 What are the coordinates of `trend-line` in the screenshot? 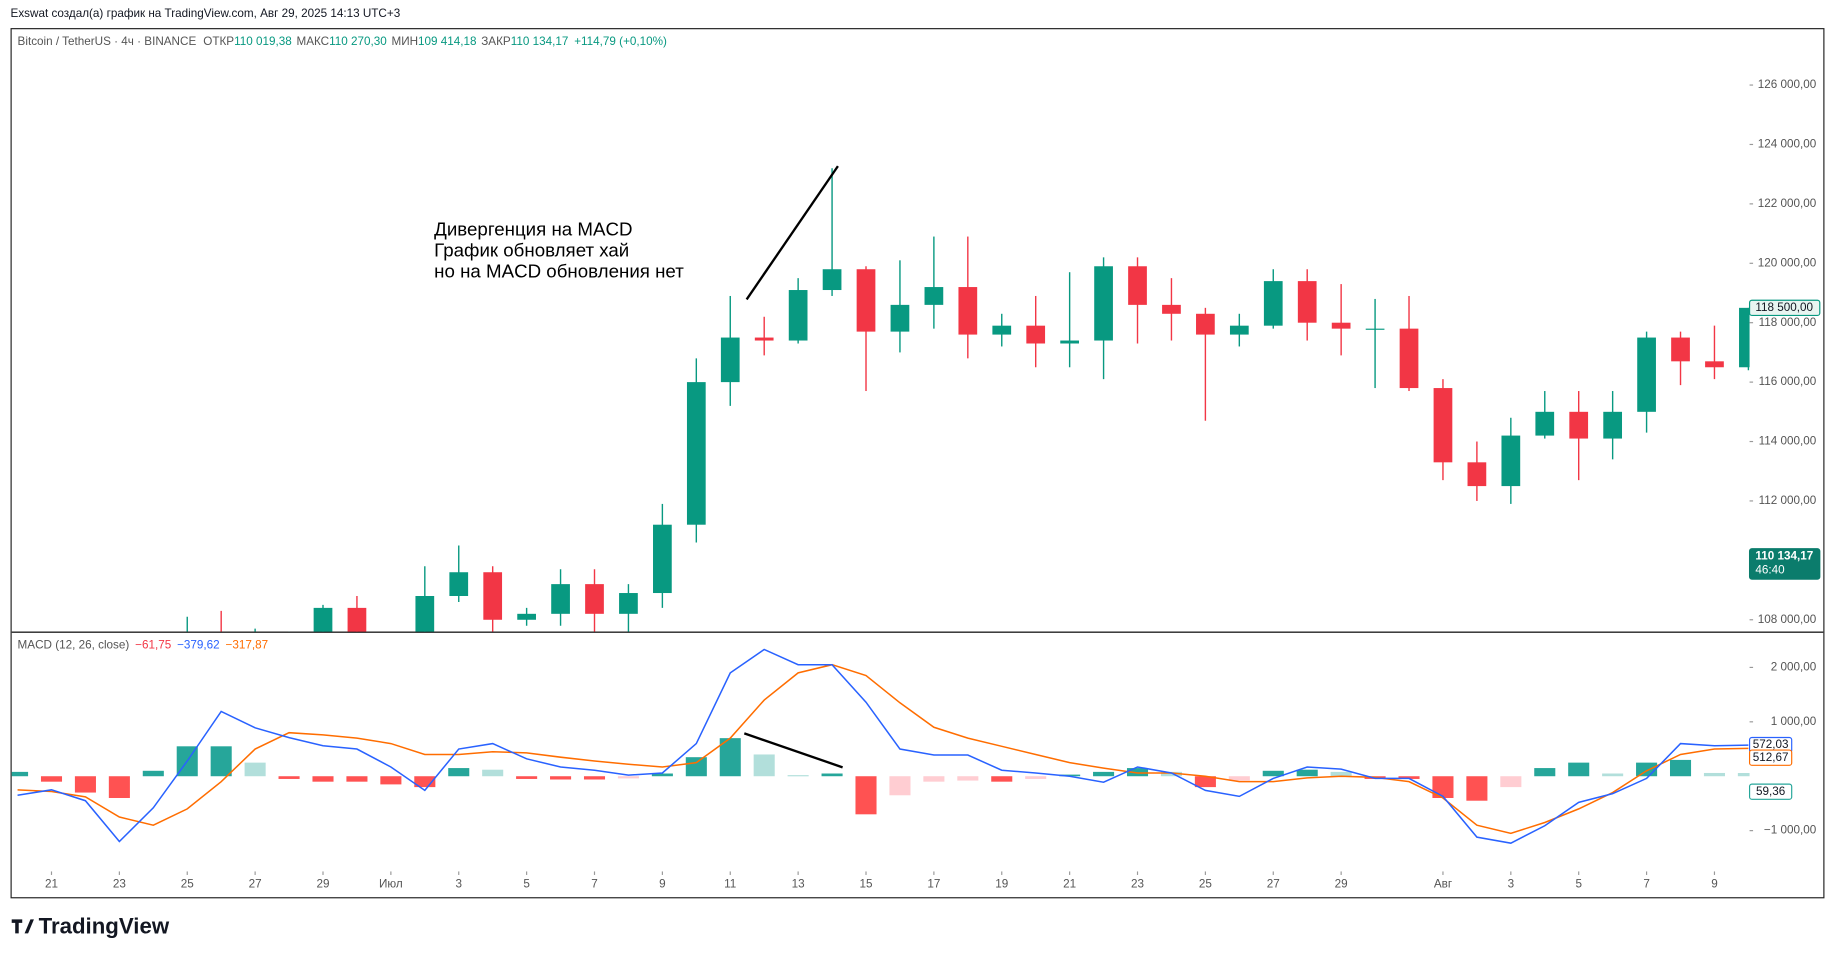 It's located at (793, 750).